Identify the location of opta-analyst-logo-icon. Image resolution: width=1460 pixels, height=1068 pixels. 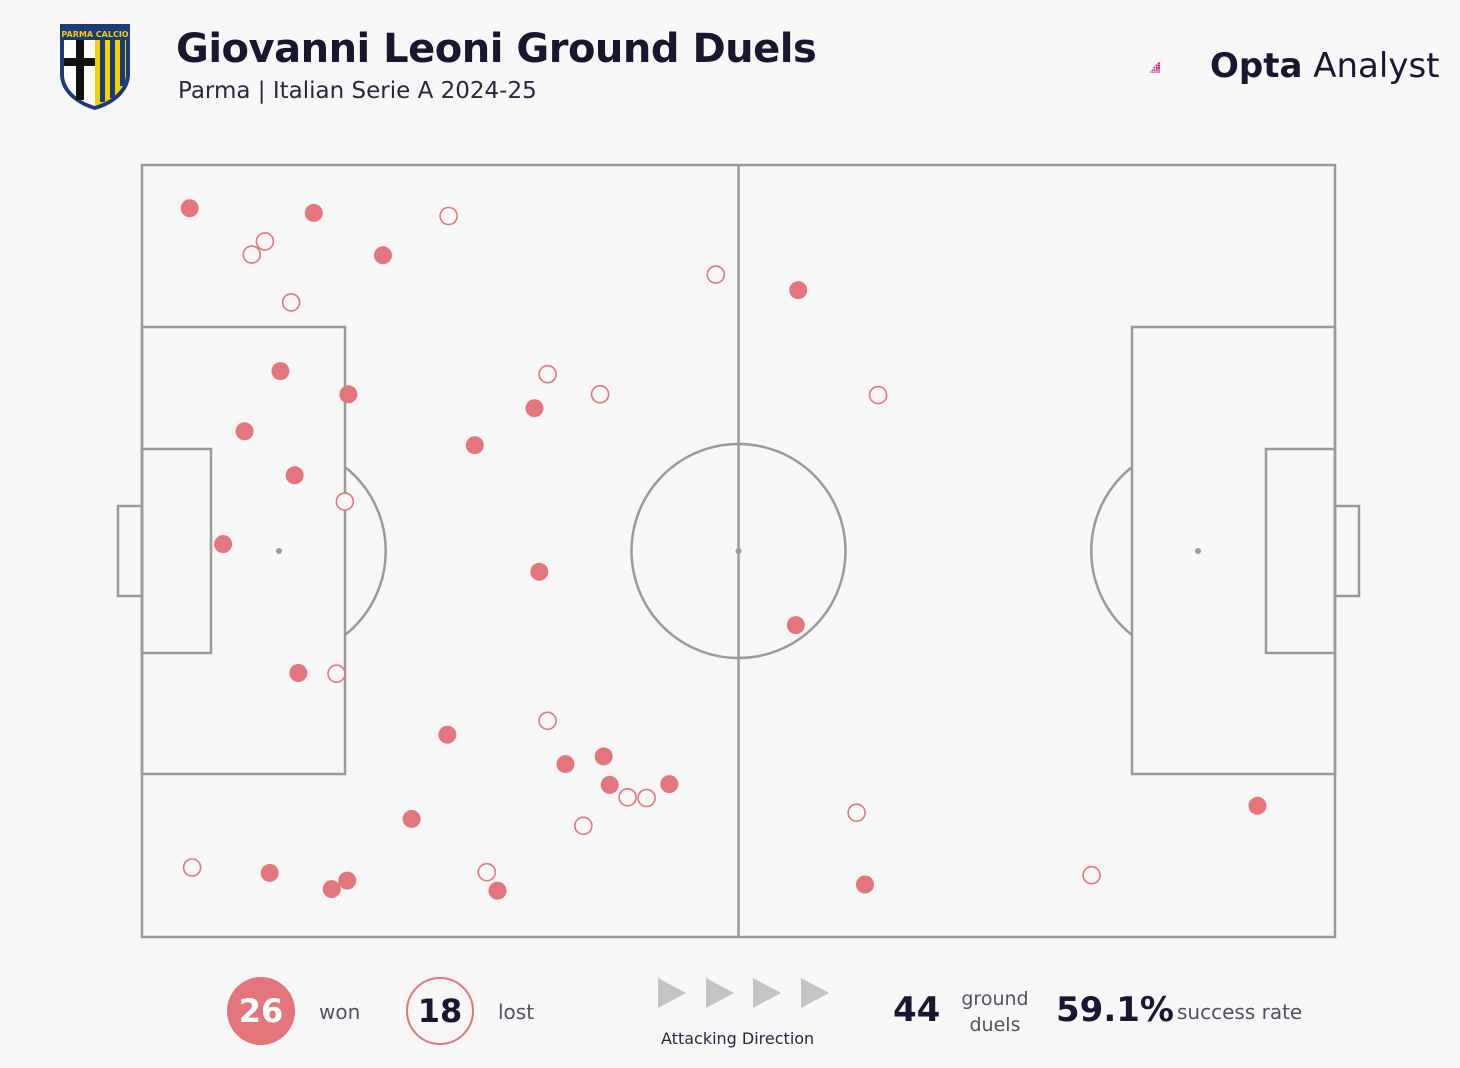
(1155, 67).